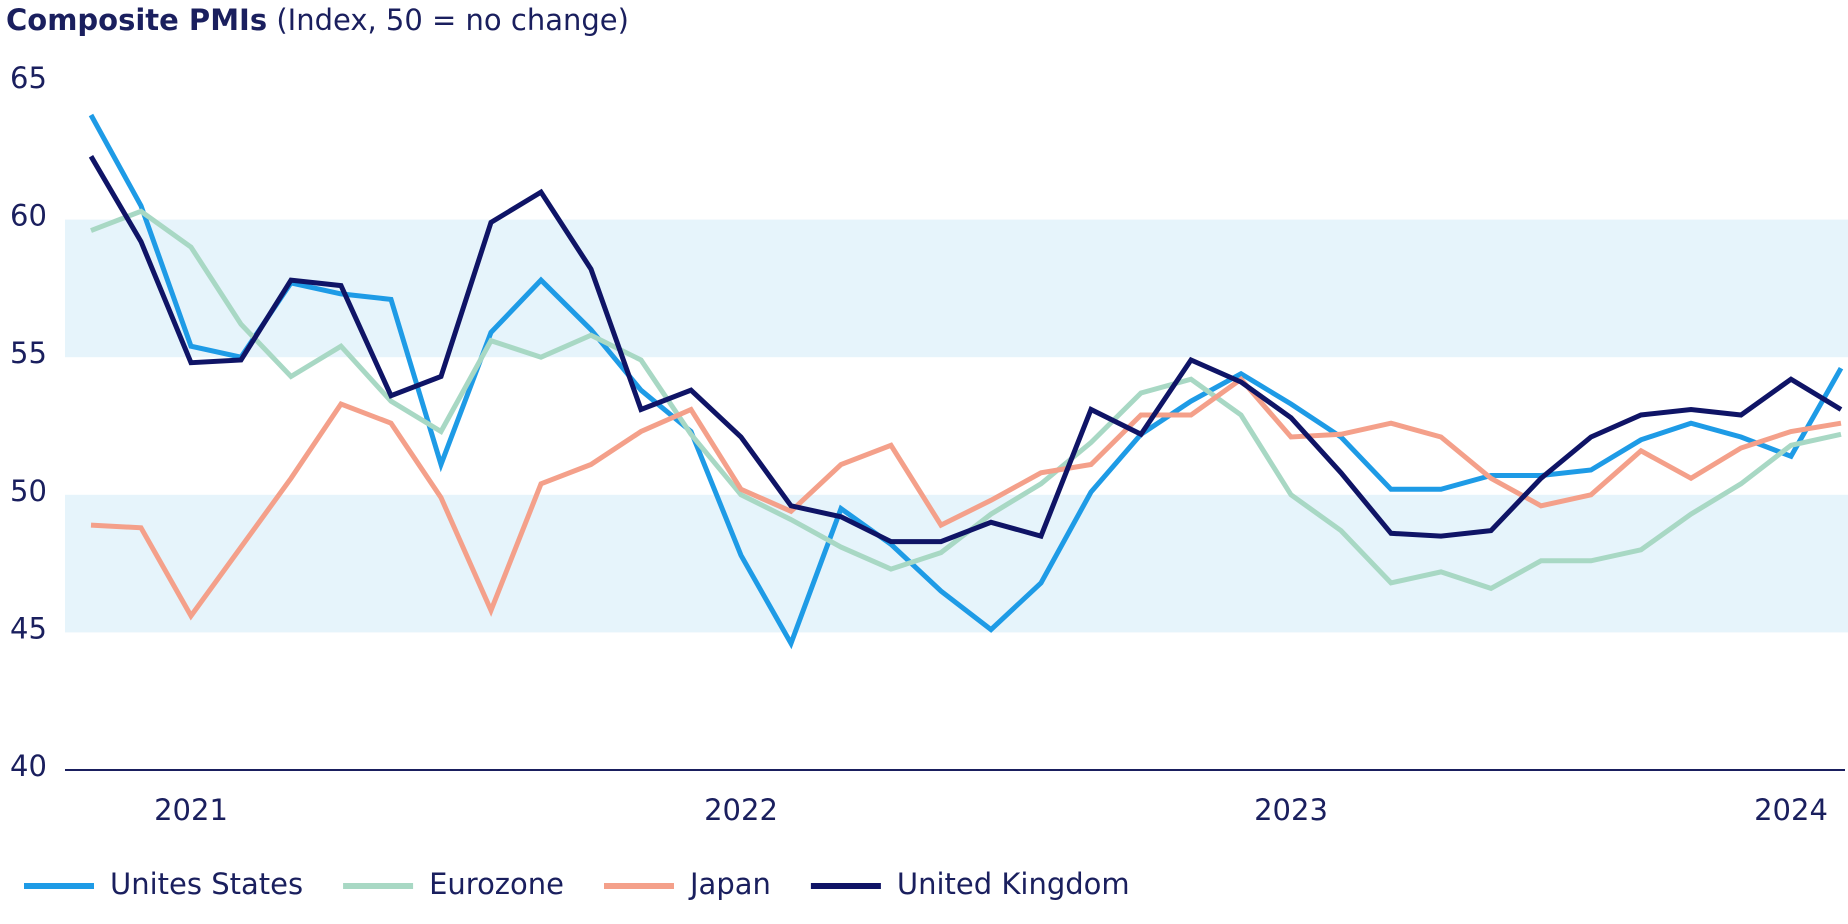 The height and width of the screenshot is (924, 1848). Describe the element at coordinates (28, 78) in the screenshot. I see `y-tick-label: 65` at that location.